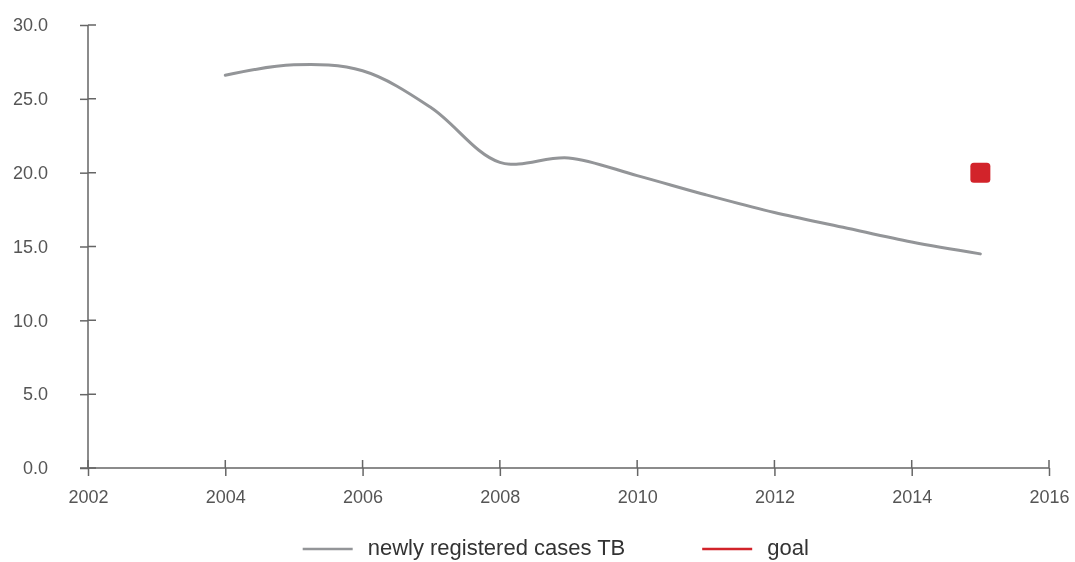 Image resolution: width=1075 pixels, height=562 pixels. What do you see at coordinates (912, 496) in the screenshot?
I see `x-tick-label: 2014` at bounding box center [912, 496].